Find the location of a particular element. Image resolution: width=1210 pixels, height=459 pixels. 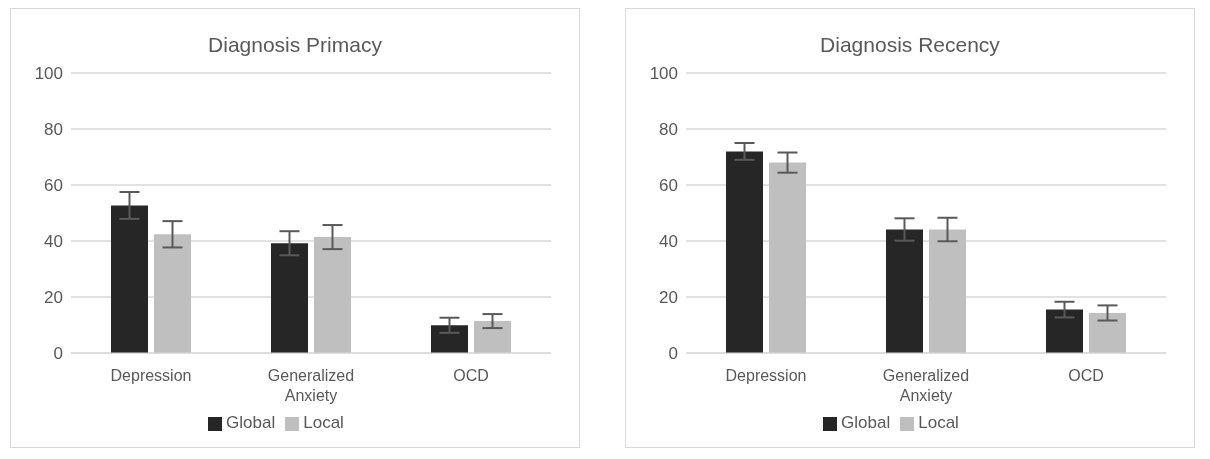

chart-title: Diagnosis Recency is located at coordinates (910, 45).